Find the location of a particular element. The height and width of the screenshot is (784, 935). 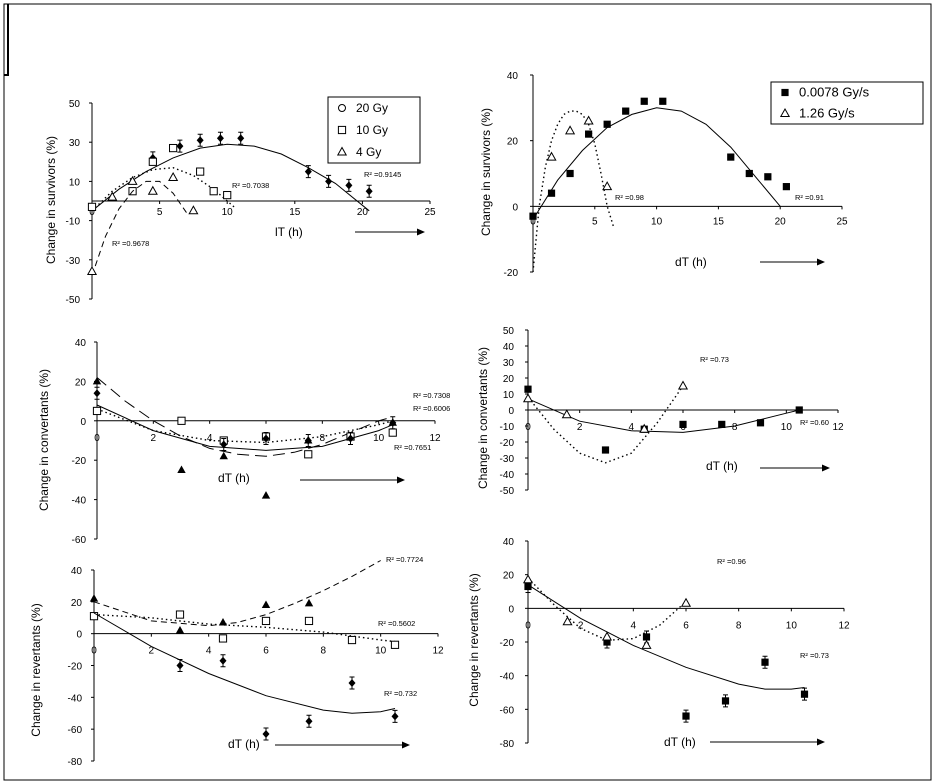

x-tick-label: 4 is located at coordinates (210, 438).